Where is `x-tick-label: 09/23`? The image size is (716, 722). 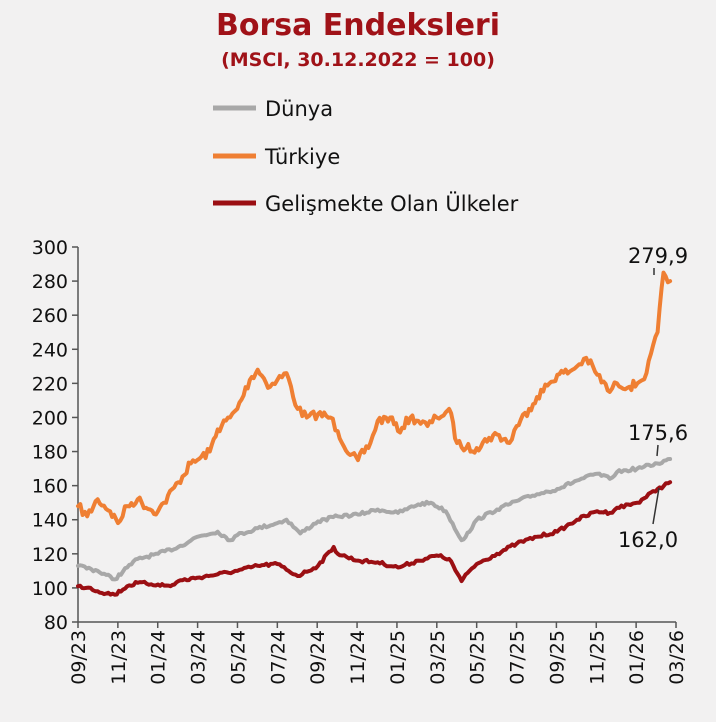
x-tick-label: 09/23 is located at coordinates (79, 657).